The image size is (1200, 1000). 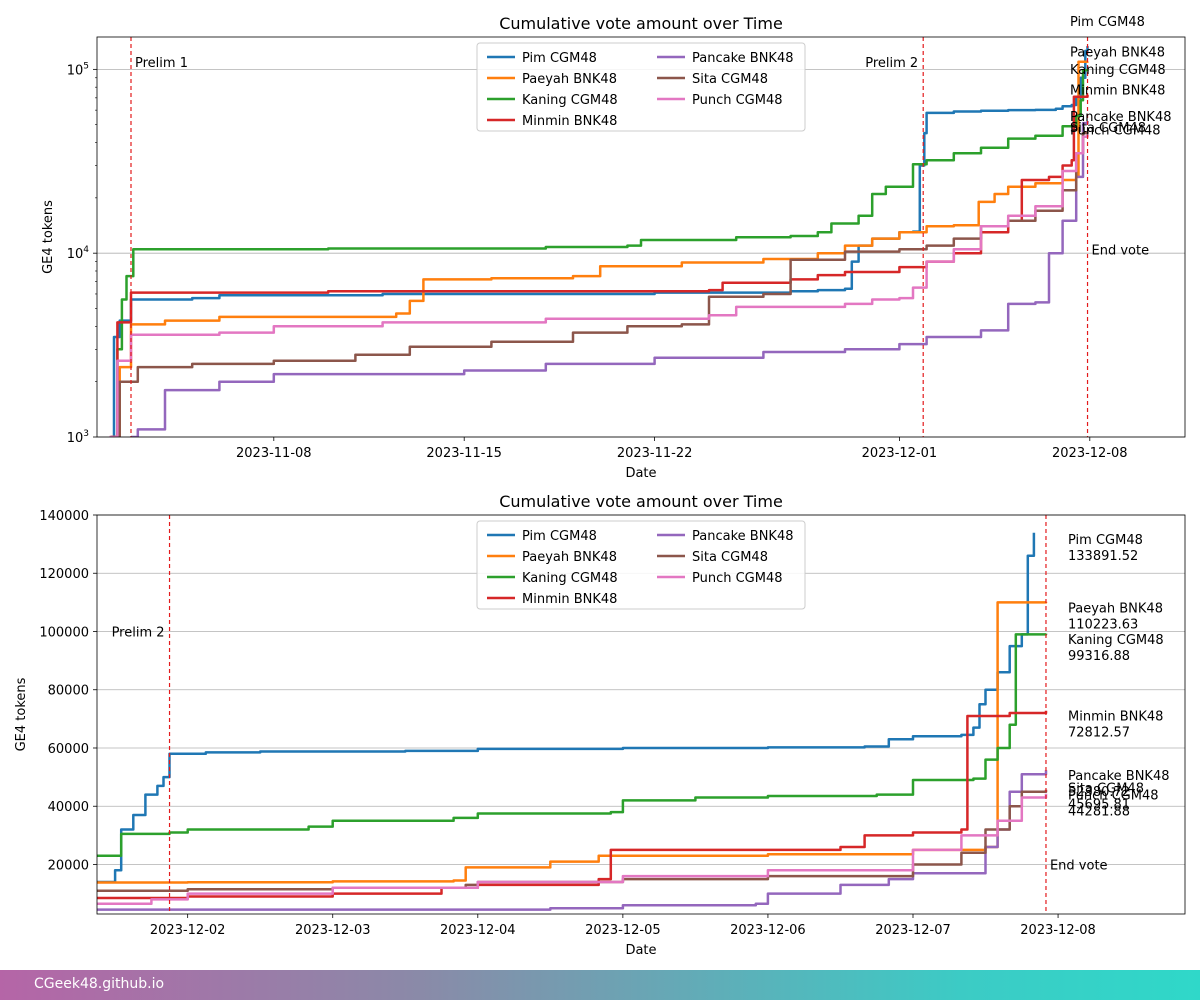 I want to click on series-line-pancake-bnk48, so click(x=572, y=840).